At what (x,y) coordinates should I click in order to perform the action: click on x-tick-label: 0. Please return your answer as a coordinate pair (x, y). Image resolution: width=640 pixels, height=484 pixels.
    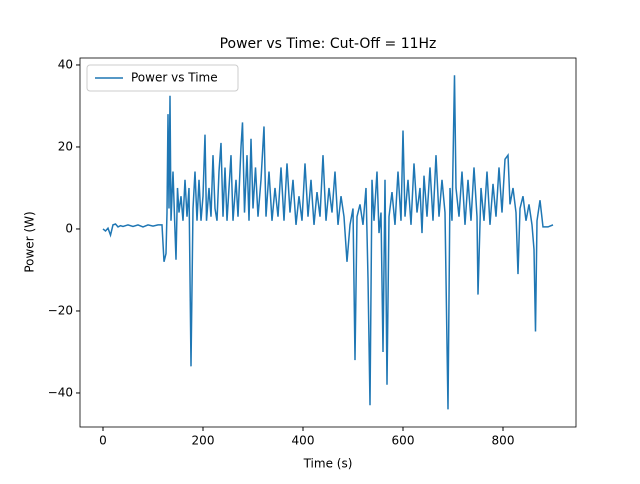
    Looking at the image, I should click on (103, 441).